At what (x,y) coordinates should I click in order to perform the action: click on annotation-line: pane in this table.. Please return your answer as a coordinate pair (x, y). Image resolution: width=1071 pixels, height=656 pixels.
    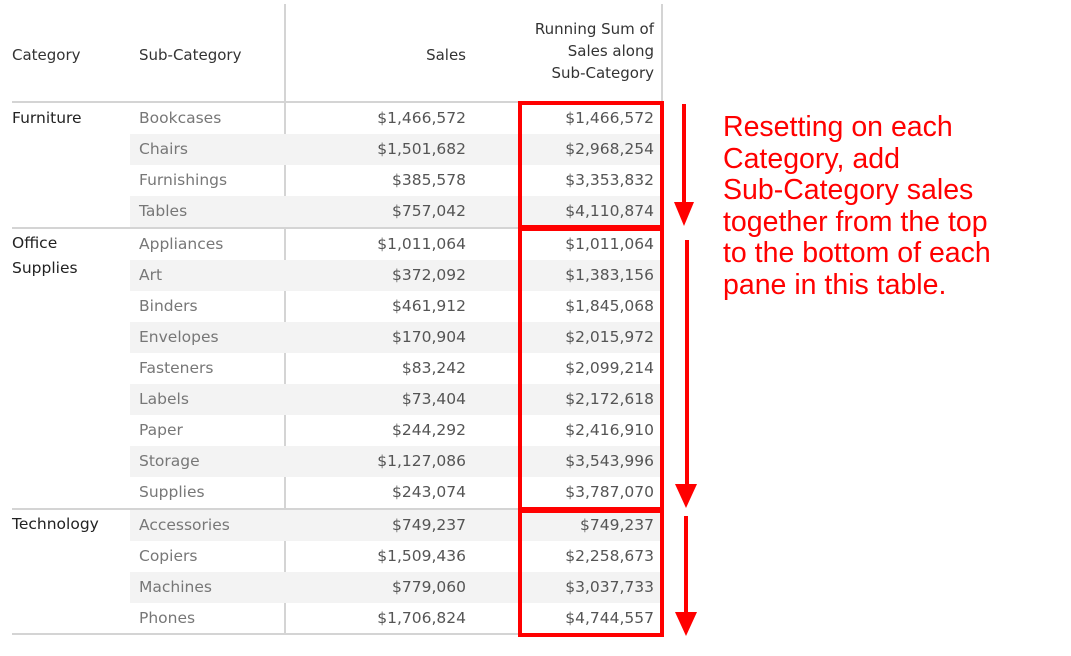
    Looking at the image, I should click on (835, 284).